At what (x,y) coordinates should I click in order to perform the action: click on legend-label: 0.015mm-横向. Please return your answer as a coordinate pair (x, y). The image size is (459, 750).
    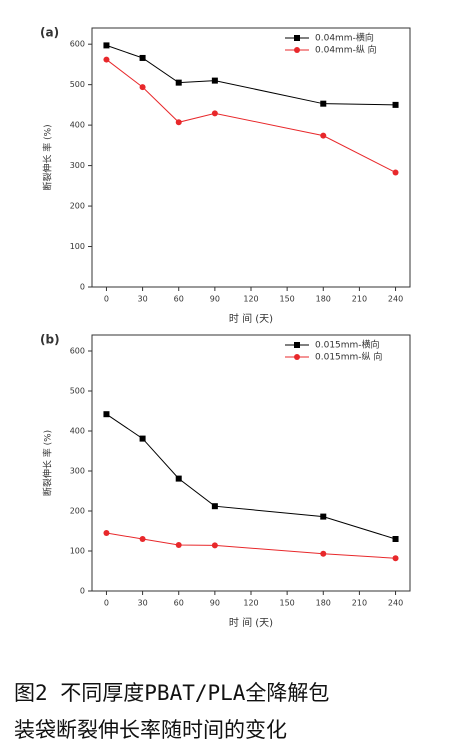
    Looking at the image, I should click on (347, 345).